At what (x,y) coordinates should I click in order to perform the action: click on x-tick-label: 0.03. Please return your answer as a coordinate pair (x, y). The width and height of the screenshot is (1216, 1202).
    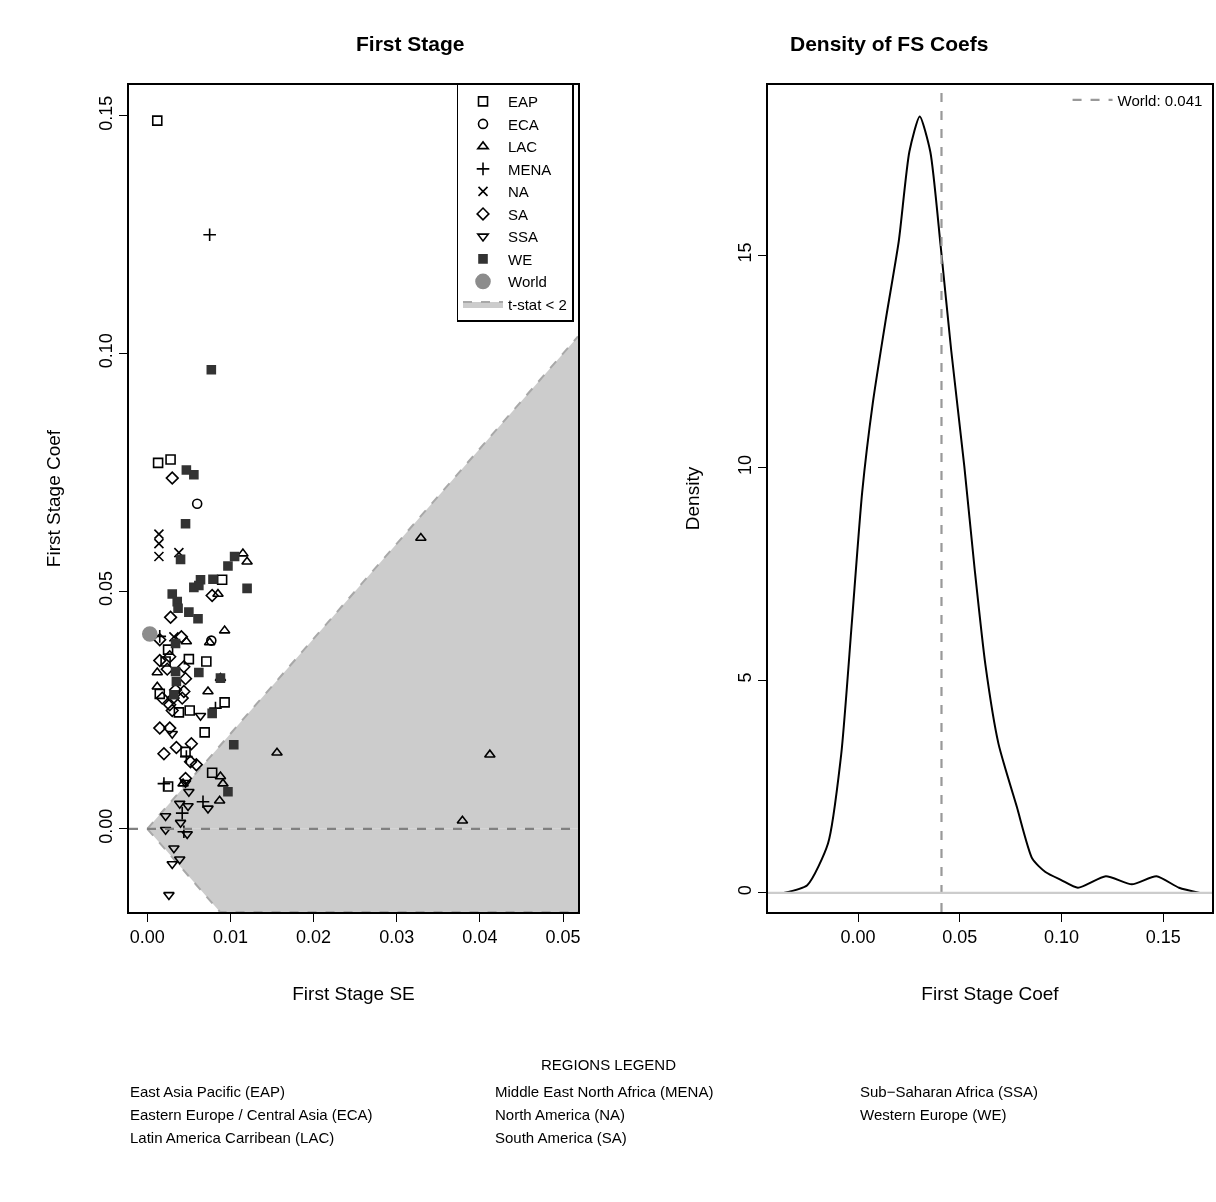
    Looking at the image, I should click on (397, 937).